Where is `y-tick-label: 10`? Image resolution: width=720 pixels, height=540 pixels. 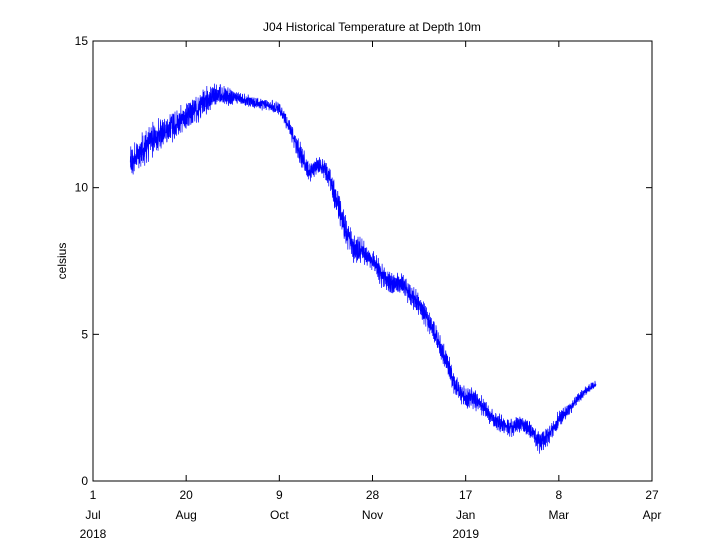 y-tick-label: 10 is located at coordinates (82, 188).